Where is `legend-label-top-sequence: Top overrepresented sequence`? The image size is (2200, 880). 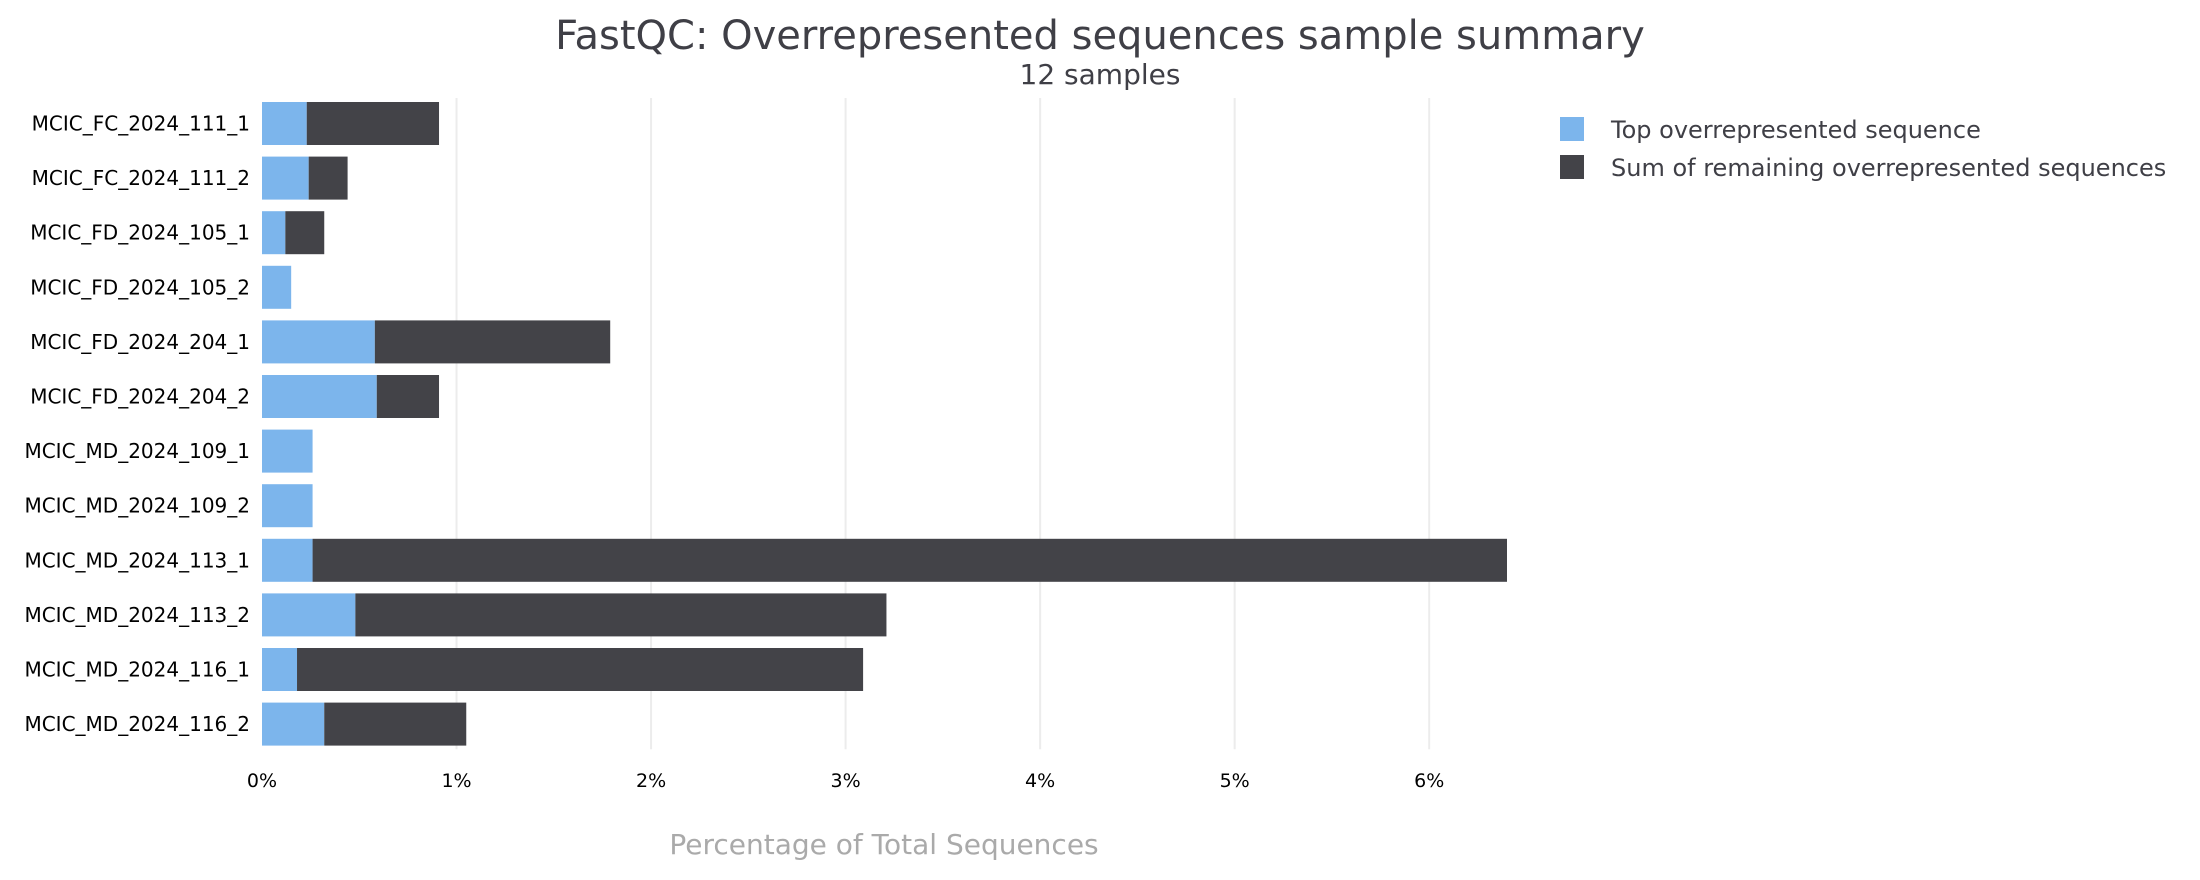 legend-label-top-sequence: Top overrepresented sequence is located at coordinates (1795, 130).